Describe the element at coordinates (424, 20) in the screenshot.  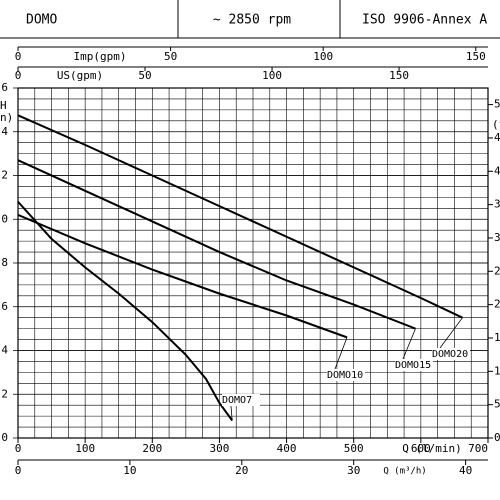
I see `standard: ISO 9906-Annex A` at that location.